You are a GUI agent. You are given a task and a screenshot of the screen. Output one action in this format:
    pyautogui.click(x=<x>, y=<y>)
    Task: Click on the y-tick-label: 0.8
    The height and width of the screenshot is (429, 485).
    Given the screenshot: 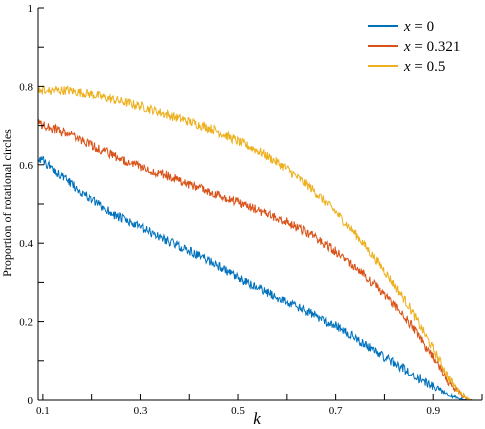 What is the action you would take?
    pyautogui.click(x=26, y=87)
    